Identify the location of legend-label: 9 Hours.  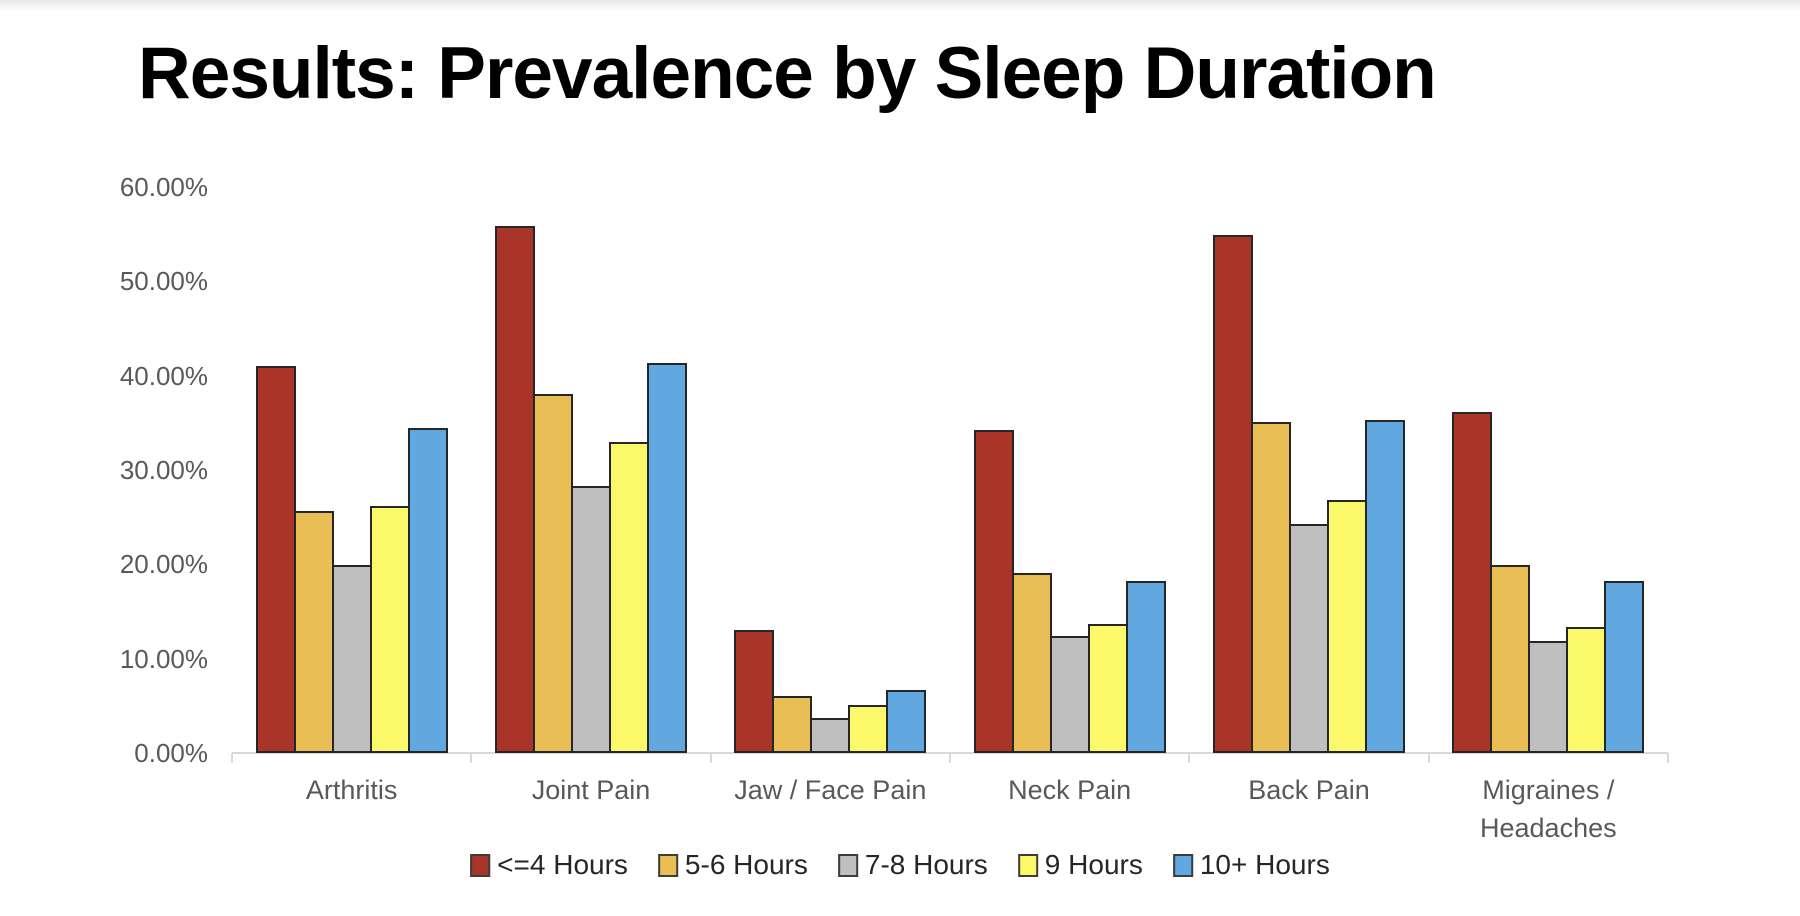
(1093, 864).